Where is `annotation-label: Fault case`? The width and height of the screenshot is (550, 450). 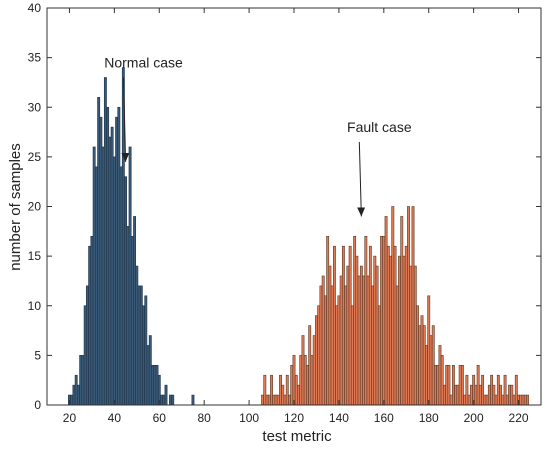 annotation-label: Fault case is located at coordinates (379, 127).